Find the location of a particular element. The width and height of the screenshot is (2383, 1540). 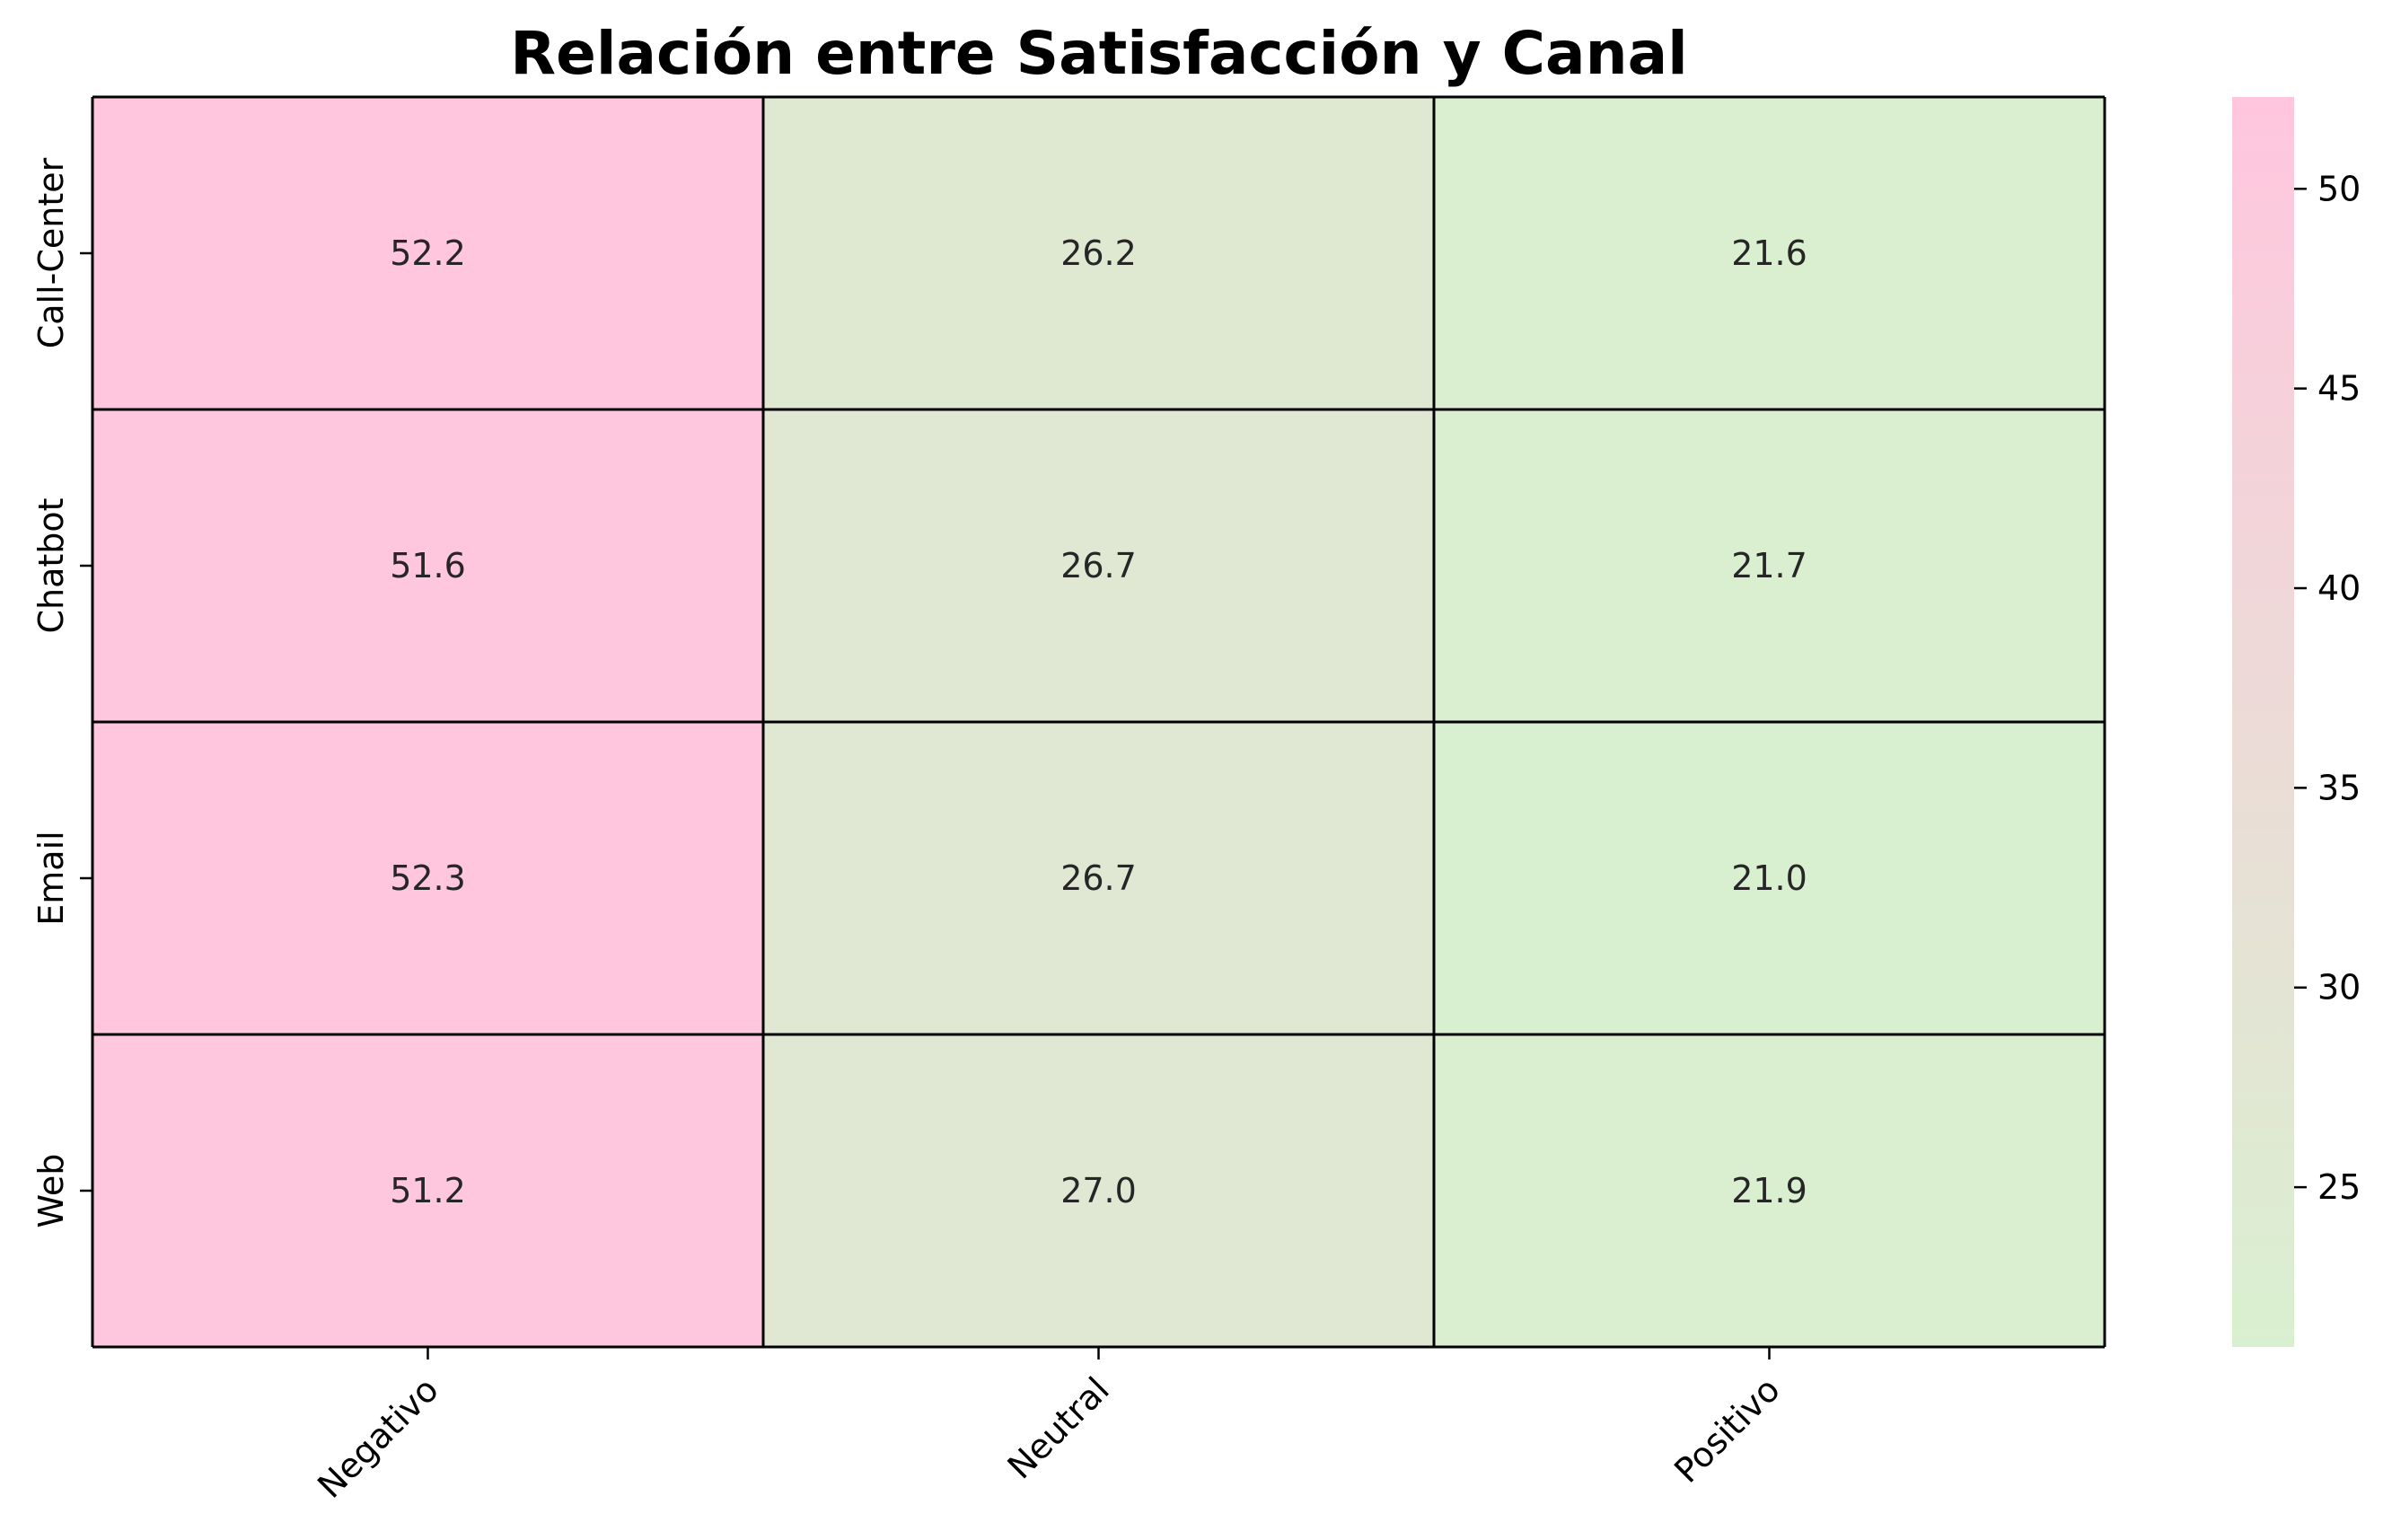

x-tick-label: Neutral is located at coordinates (1058, 1427).